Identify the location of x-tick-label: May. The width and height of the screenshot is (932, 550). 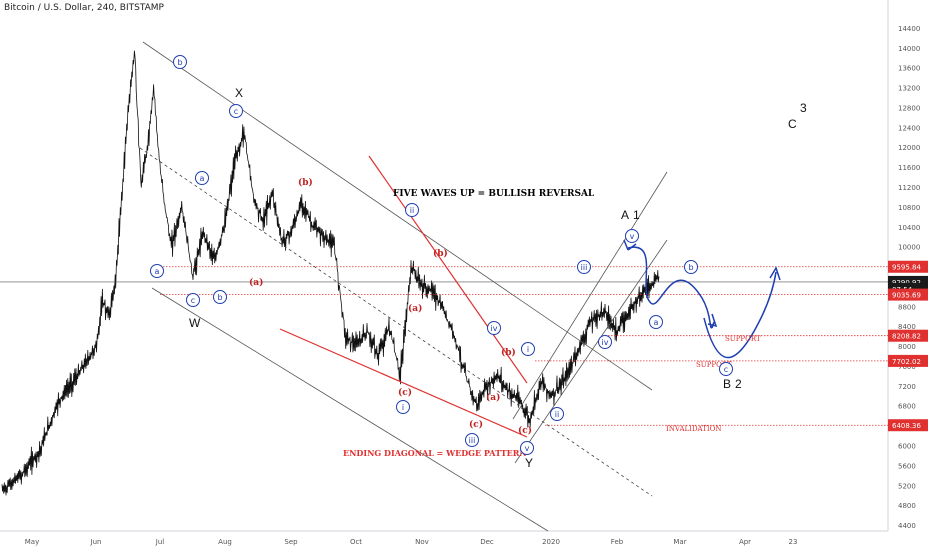
(32, 542).